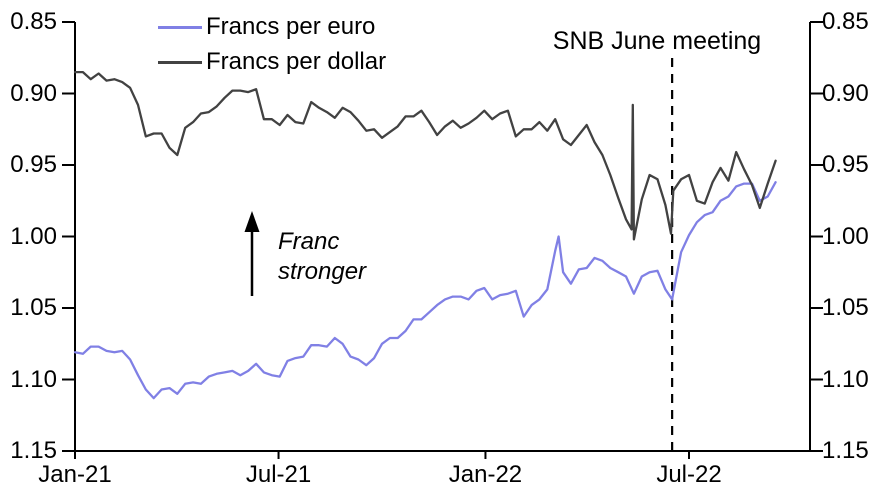 Image resolution: width=886 pixels, height=498 pixels. Describe the element at coordinates (33, 379) in the screenshot. I see `y-axis-label-left: 1.10` at that location.